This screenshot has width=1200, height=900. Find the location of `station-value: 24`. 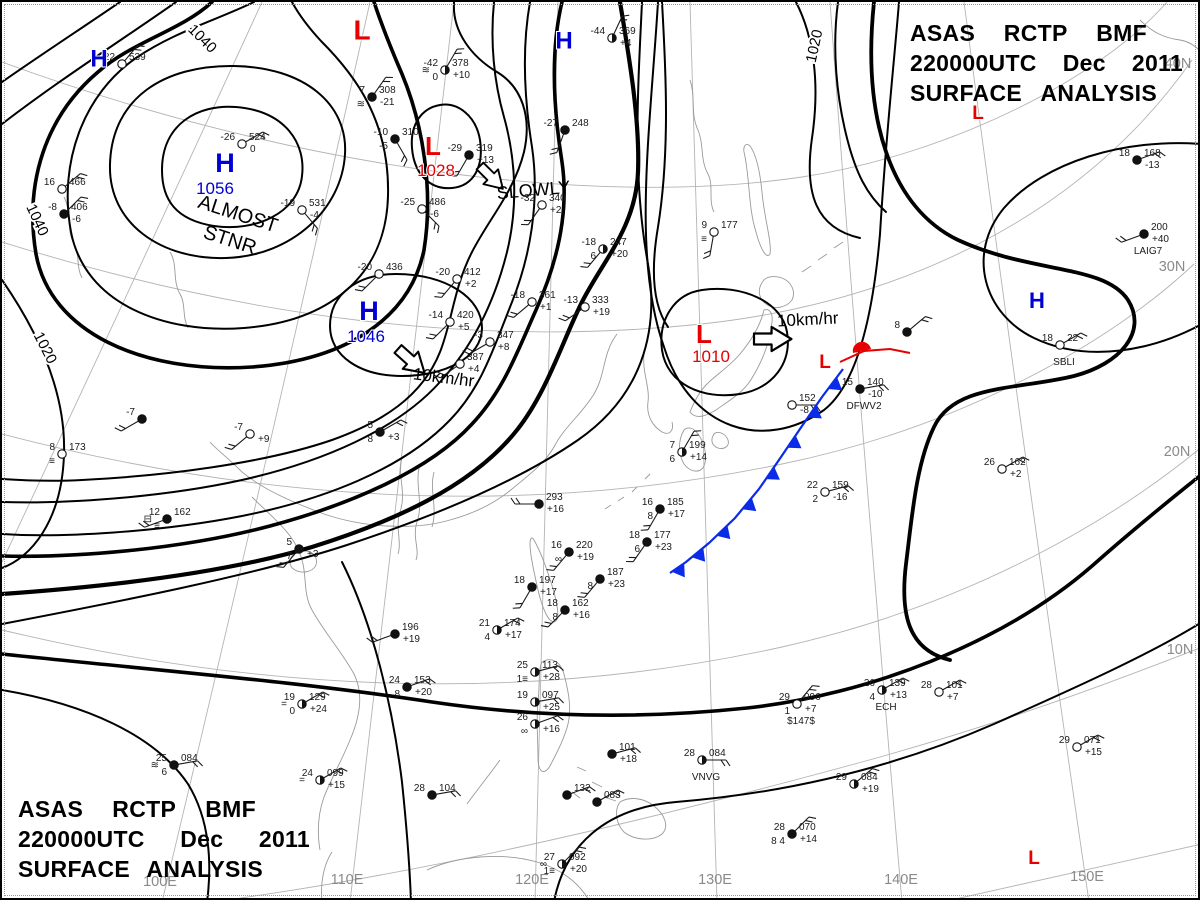

station-value: 24 is located at coordinates (395, 680).